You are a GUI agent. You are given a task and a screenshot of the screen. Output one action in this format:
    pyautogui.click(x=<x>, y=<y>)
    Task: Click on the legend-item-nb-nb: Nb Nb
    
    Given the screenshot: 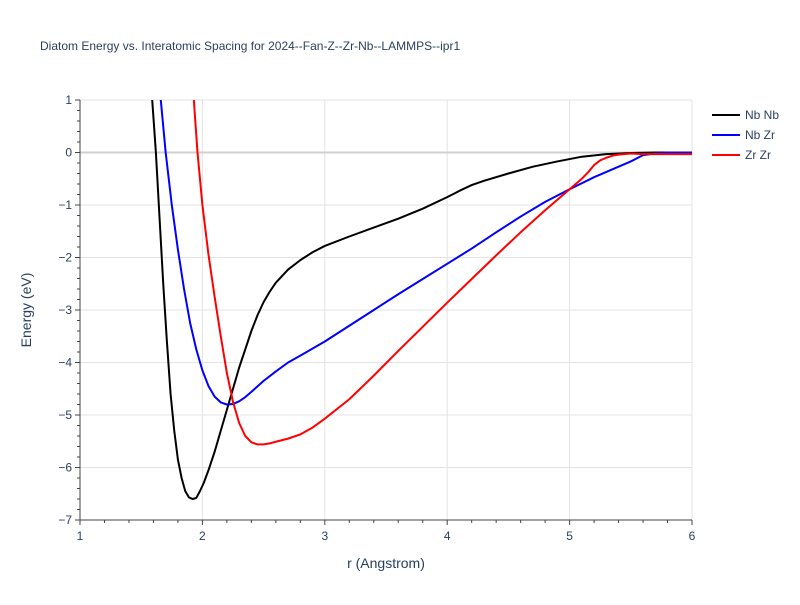 What is the action you would take?
    pyautogui.click(x=745, y=115)
    